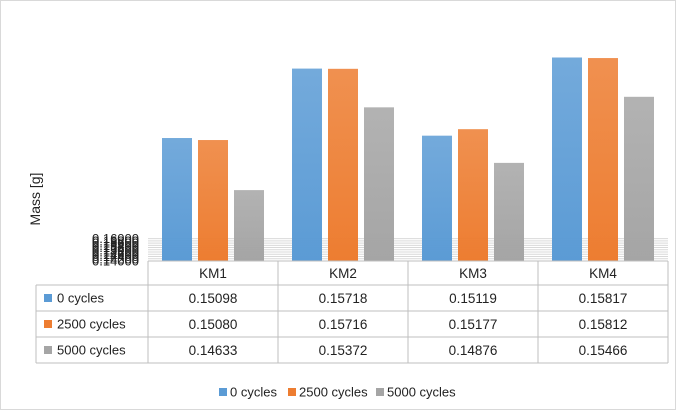  I want to click on table-series-name: 2500 cycles, so click(91, 324).